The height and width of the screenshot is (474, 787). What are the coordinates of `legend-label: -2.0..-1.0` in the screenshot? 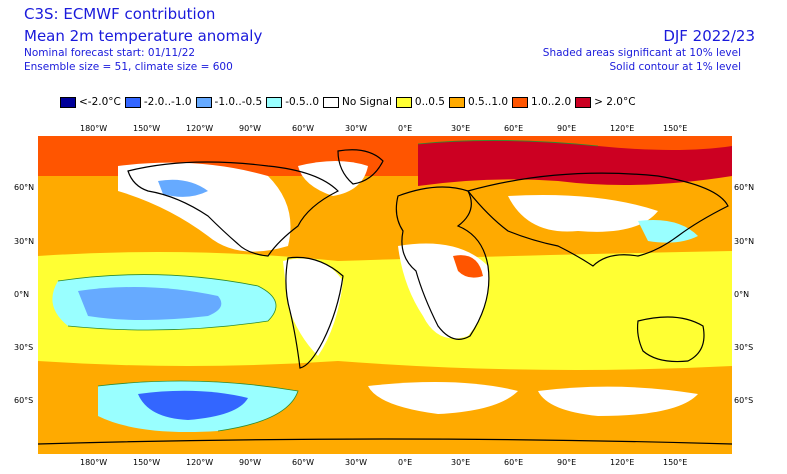 It's located at (167, 102).